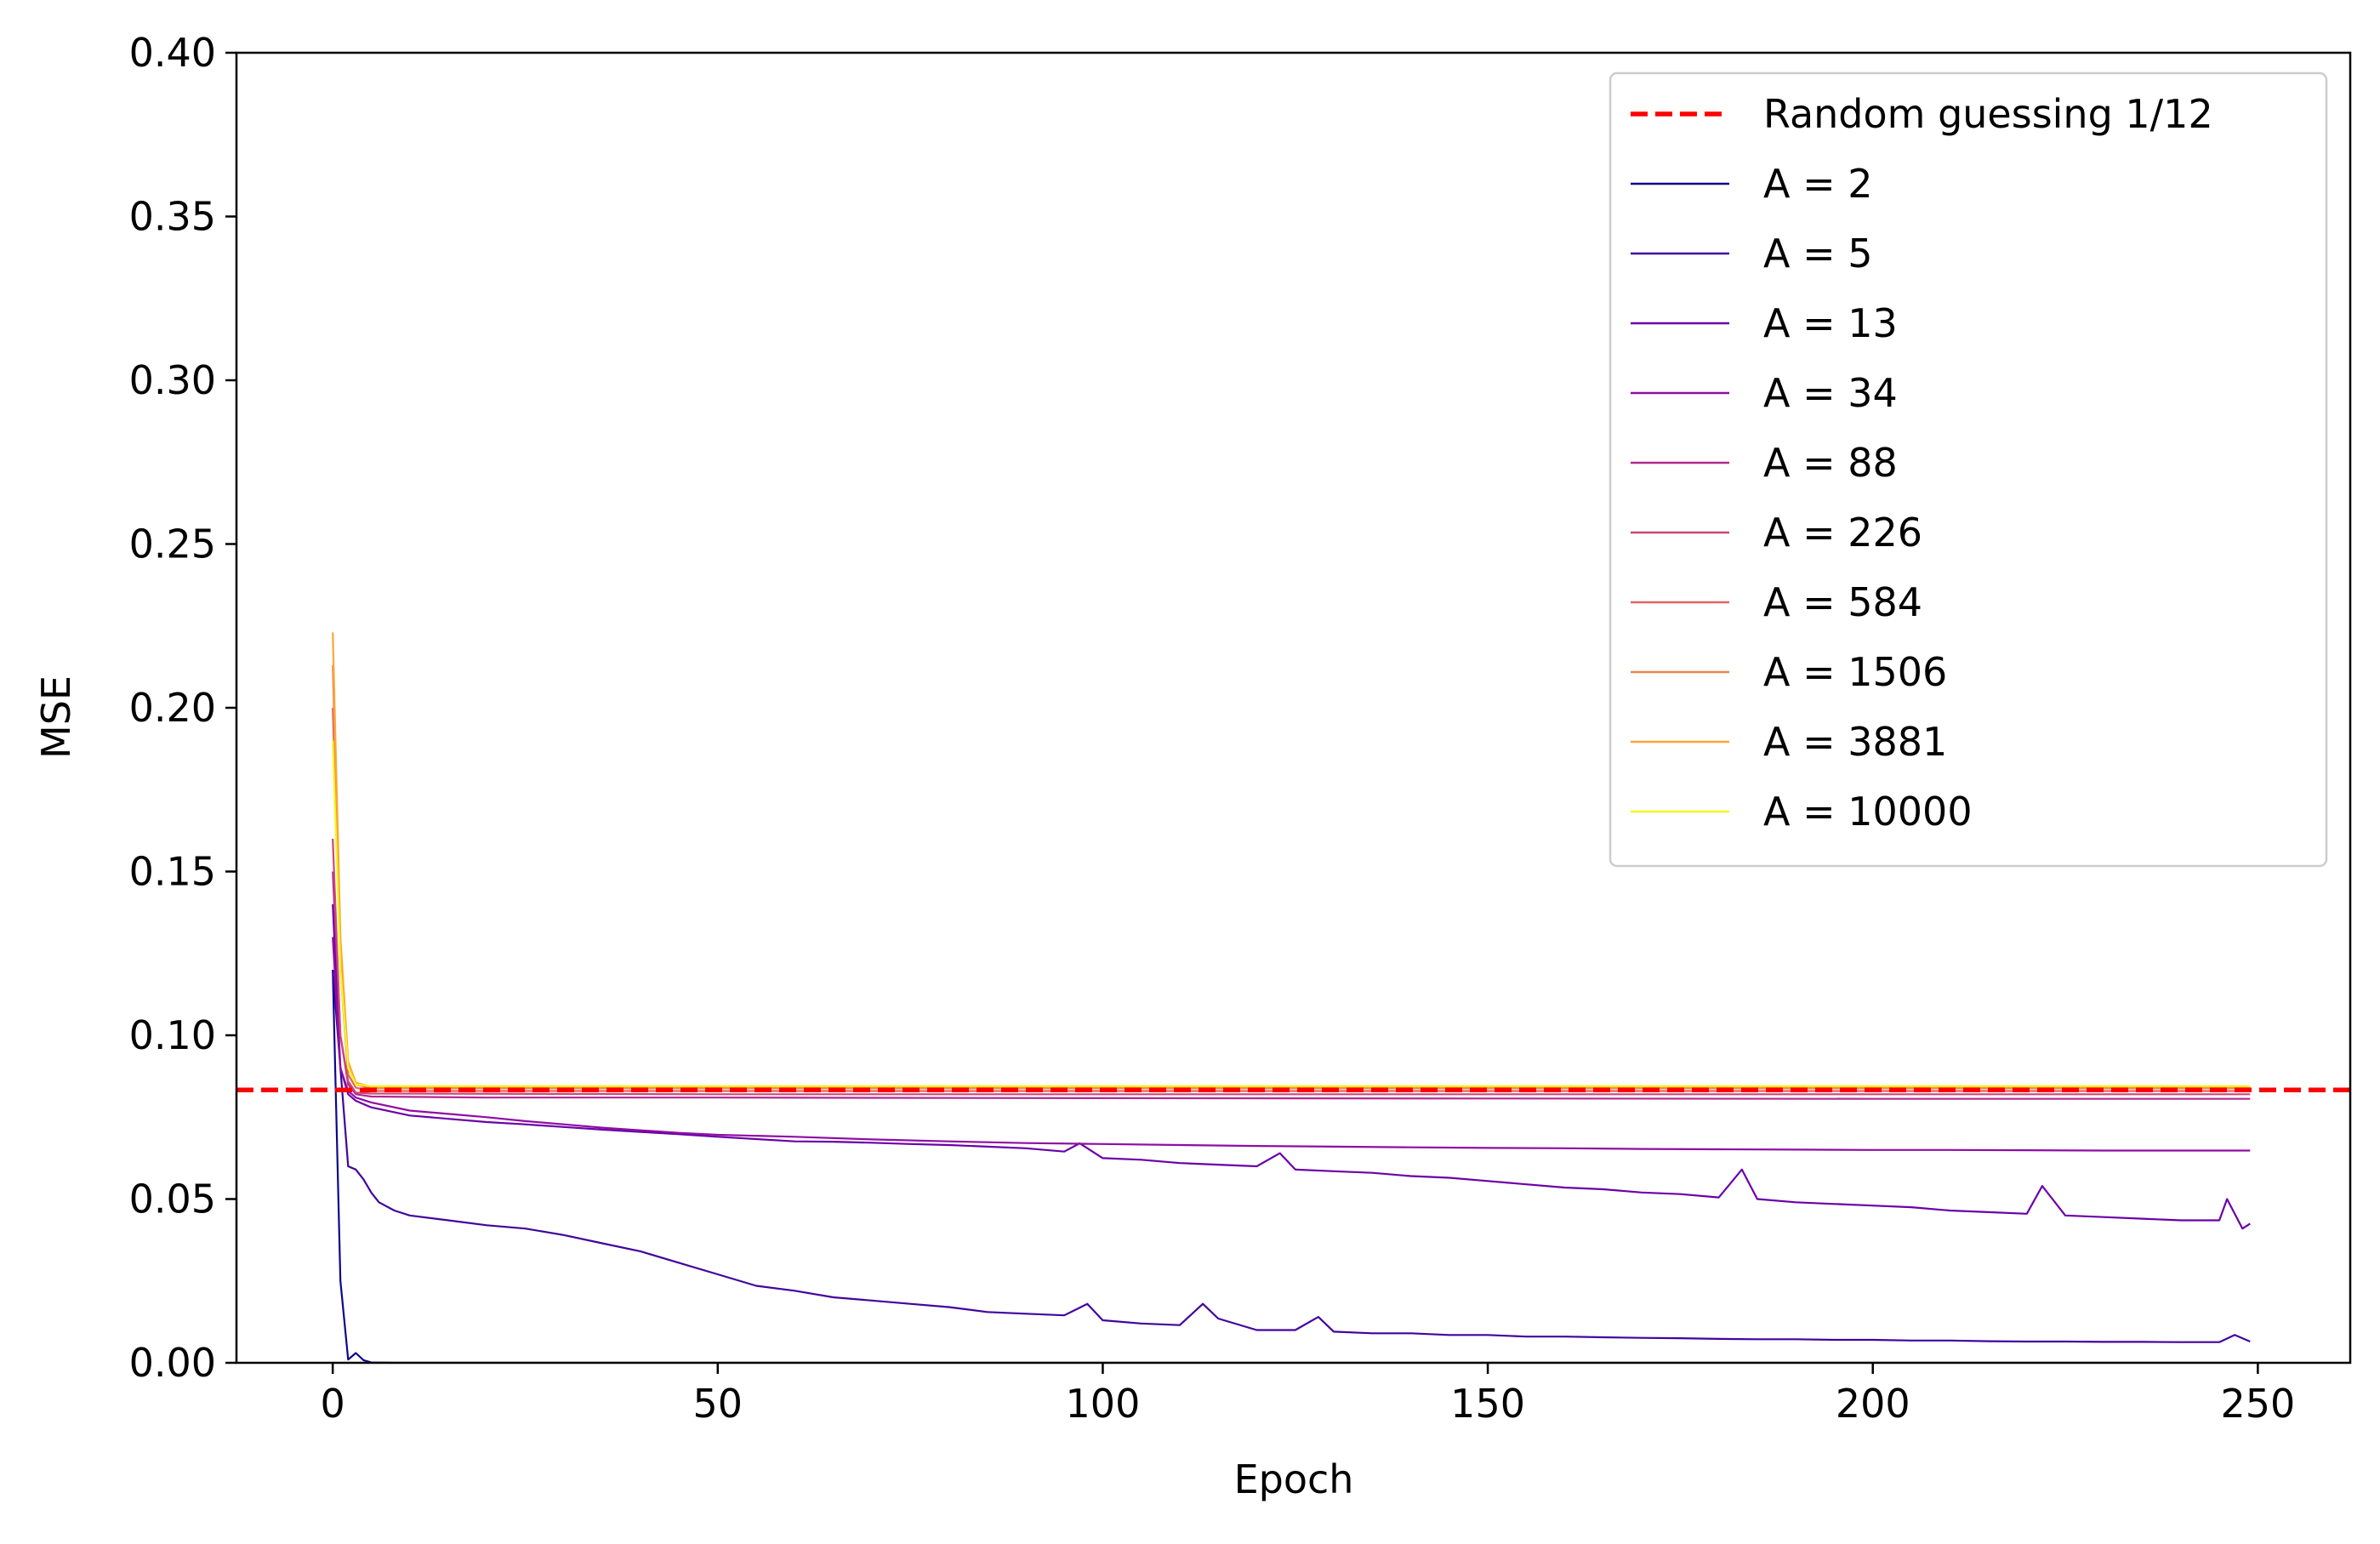 This screenshot has height=1544, width=2380. I want to click on y-tick-label-6: 0.30, so click(172, 380).